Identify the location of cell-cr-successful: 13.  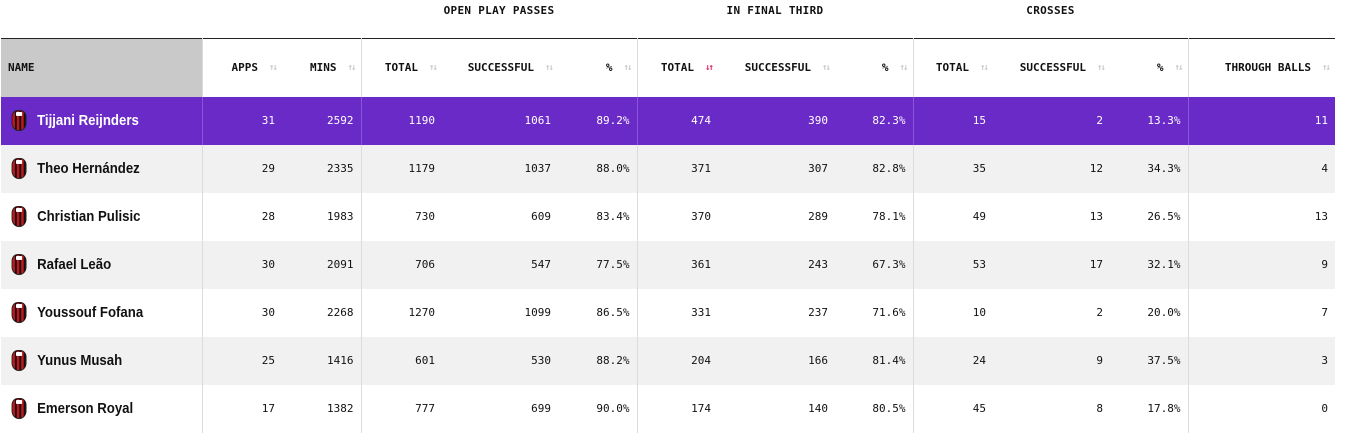
(1096, 216).